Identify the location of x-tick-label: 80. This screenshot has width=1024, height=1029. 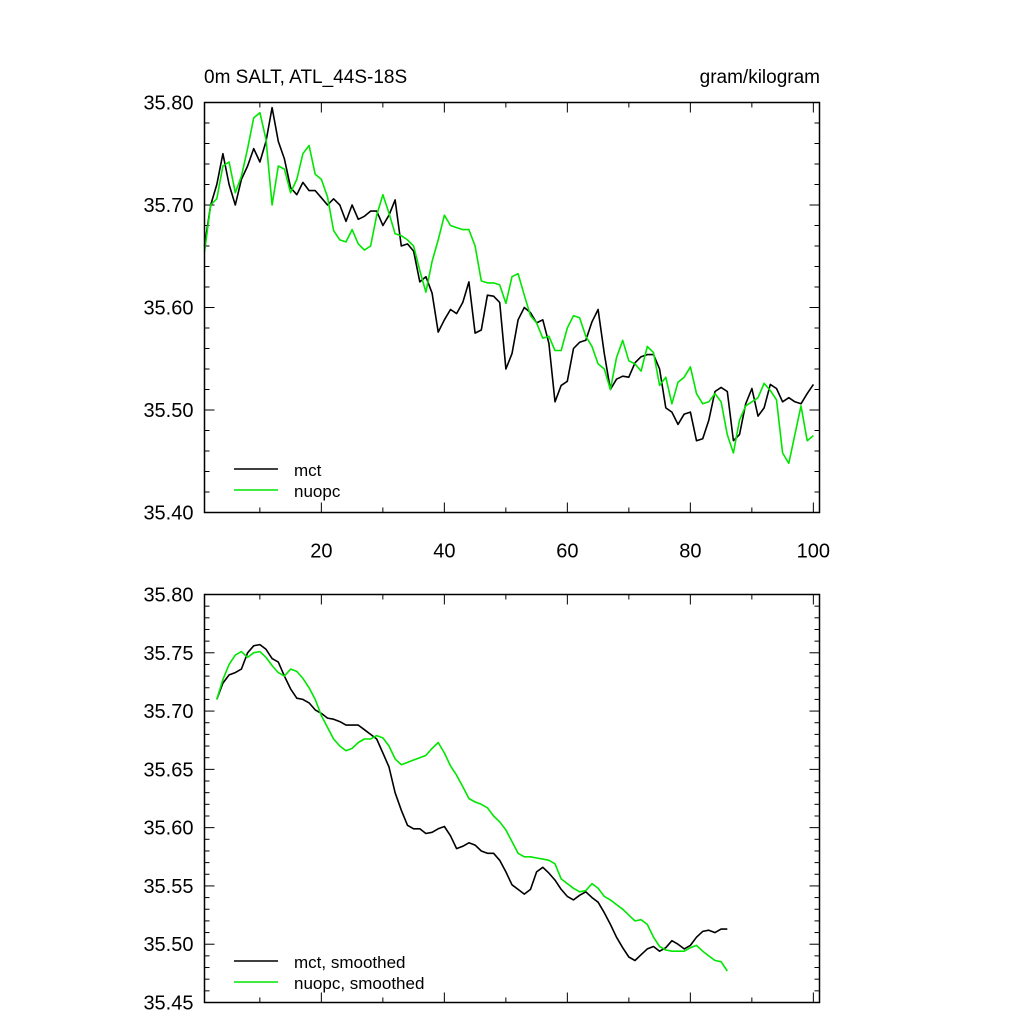
(690, 552).